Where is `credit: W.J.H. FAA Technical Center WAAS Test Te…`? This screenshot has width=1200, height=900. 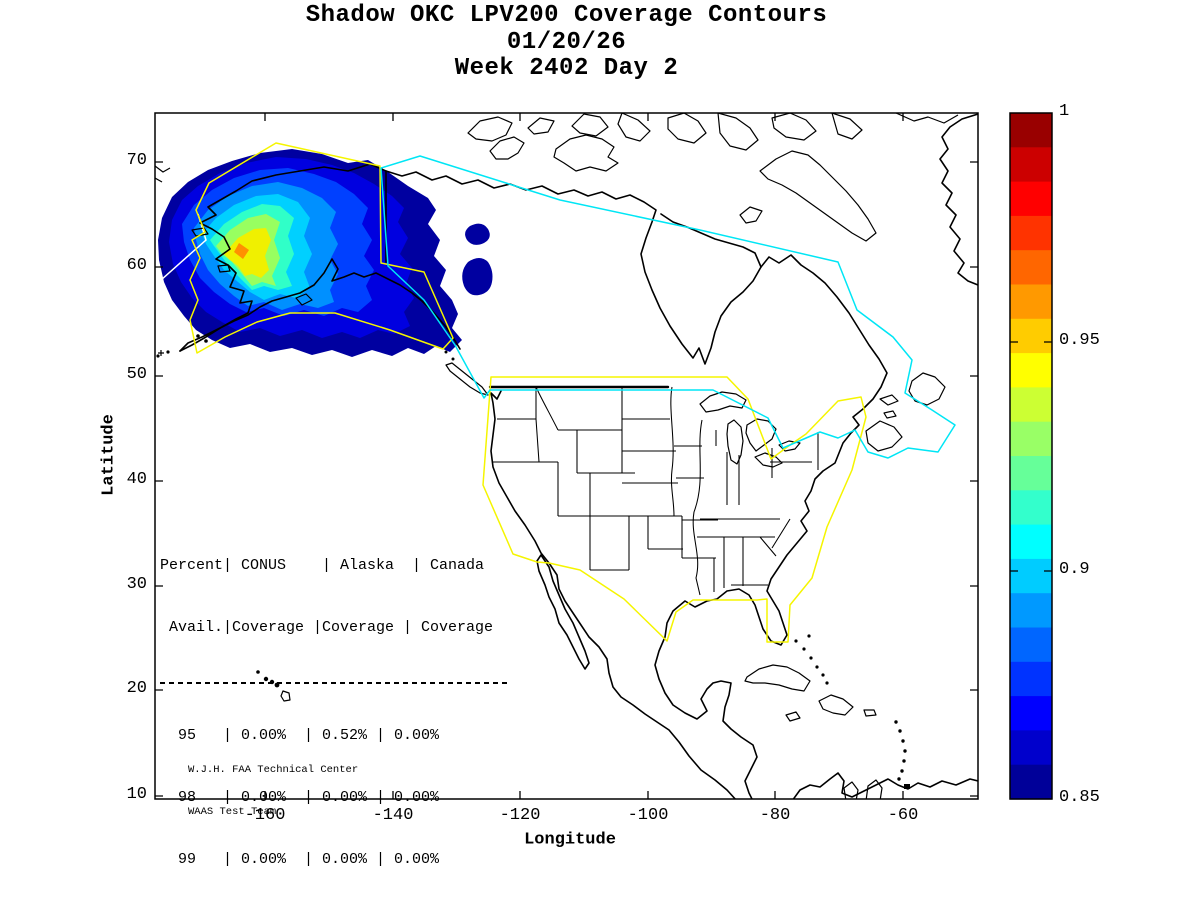 credit: W.J.H. FAA Technical Center WAAS Test Te… is located at coordinates (273, 791).